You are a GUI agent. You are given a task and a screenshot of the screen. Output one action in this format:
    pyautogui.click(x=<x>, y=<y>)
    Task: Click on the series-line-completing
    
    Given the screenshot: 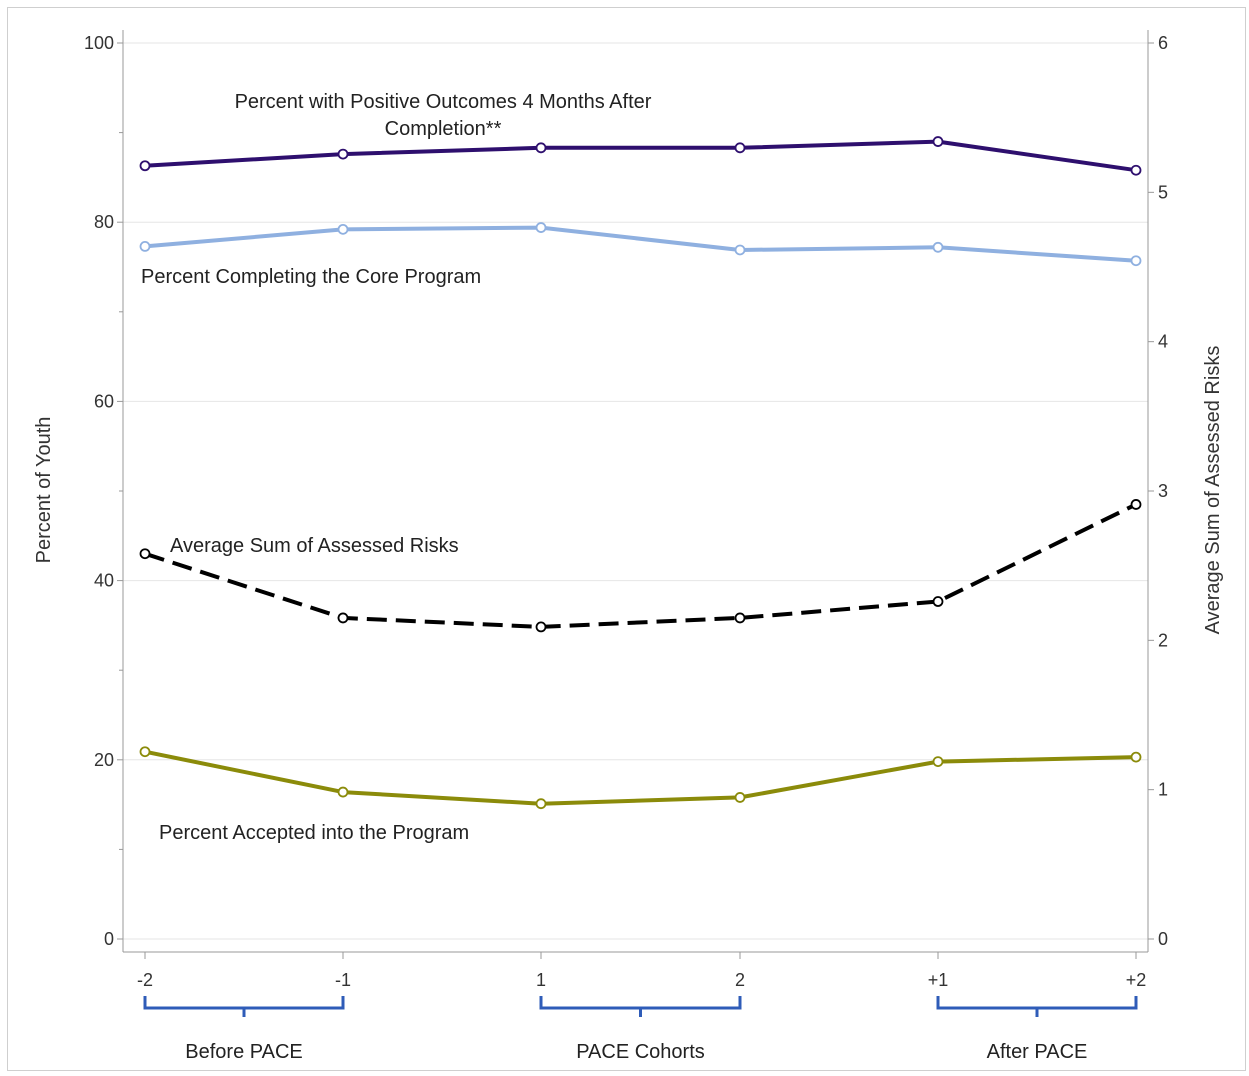 What is the action you would take?
    pyautogui.click(x=640, y=244)
    